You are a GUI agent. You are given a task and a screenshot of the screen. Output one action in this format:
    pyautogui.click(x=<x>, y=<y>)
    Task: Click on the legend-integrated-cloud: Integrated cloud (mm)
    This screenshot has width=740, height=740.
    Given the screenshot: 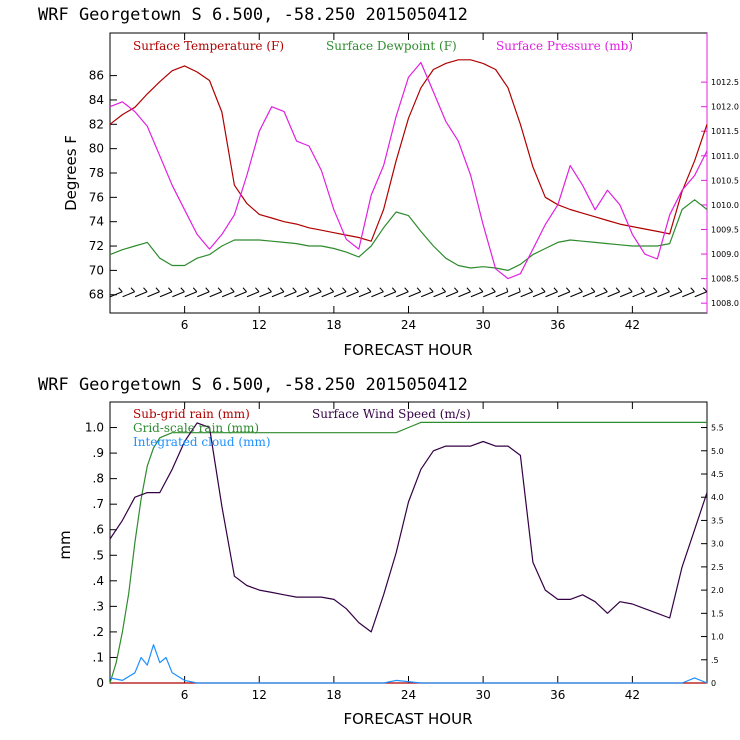 What is the action you would take?
    pyautogui.click(x=202, y=442)
    